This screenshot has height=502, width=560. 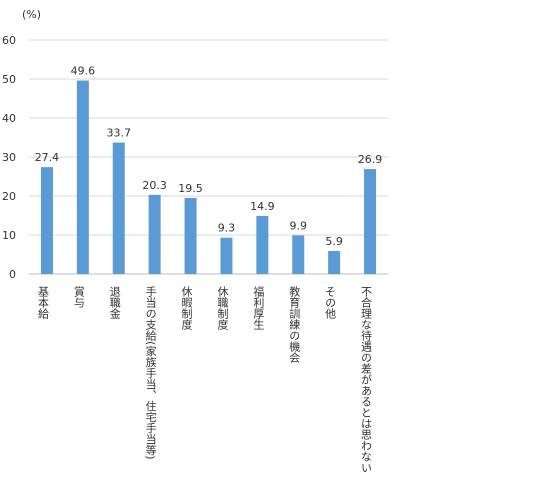 I want to click on data-label: 5.9, so click(x=334, y=241).